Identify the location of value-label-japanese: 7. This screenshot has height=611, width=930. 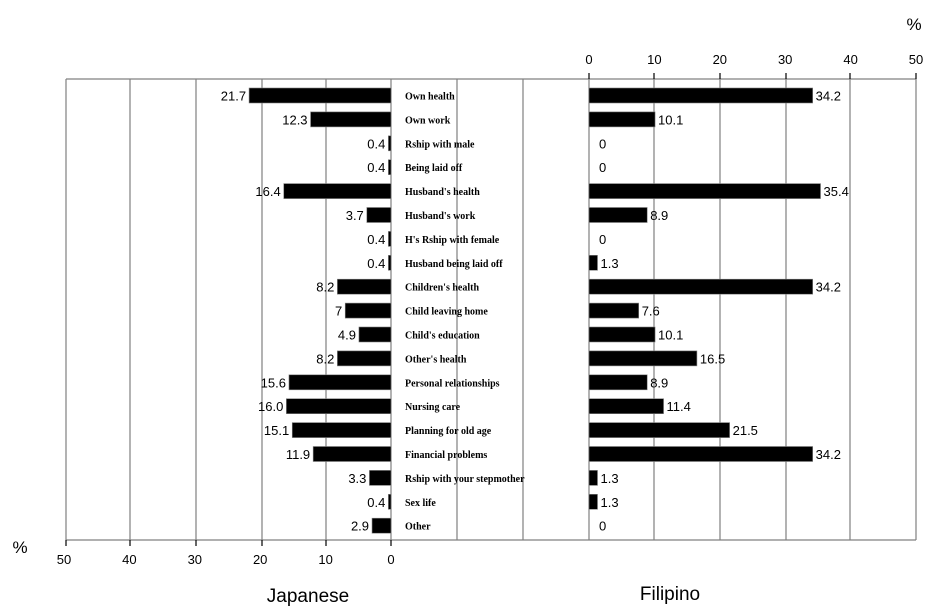
(338, 311).